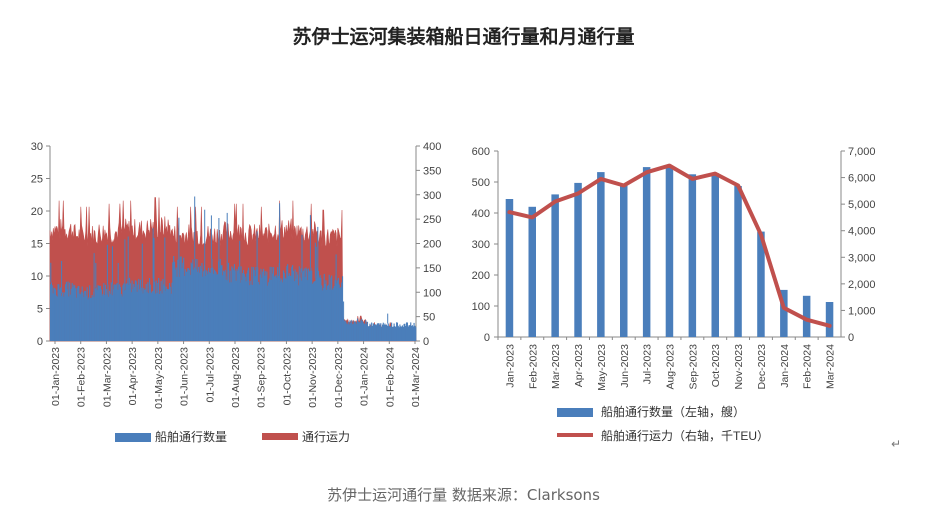  I want to click on x-tick-label: Feb-2024, so click(808, 366).